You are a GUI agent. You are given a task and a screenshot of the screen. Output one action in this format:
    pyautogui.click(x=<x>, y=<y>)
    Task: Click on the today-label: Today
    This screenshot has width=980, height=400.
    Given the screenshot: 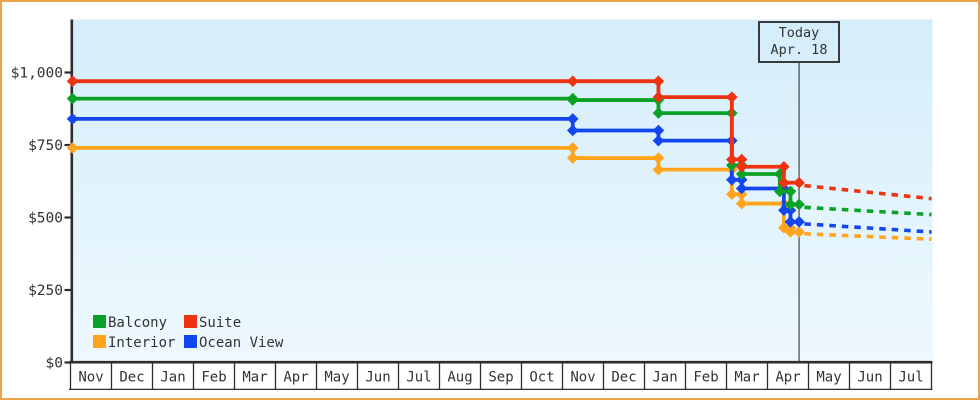 What is the action you would take?
    pyautogui.click(x=799, y=33)
    